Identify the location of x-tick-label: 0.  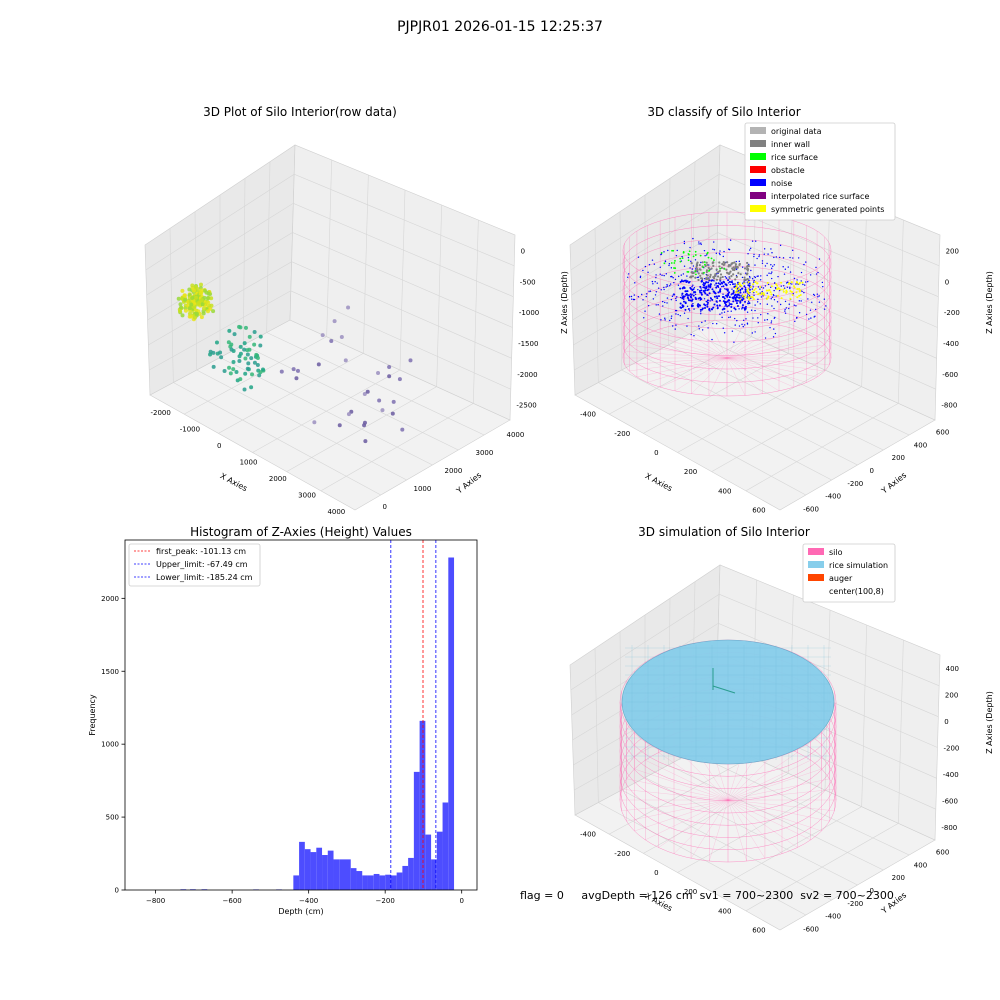
(219, 446).